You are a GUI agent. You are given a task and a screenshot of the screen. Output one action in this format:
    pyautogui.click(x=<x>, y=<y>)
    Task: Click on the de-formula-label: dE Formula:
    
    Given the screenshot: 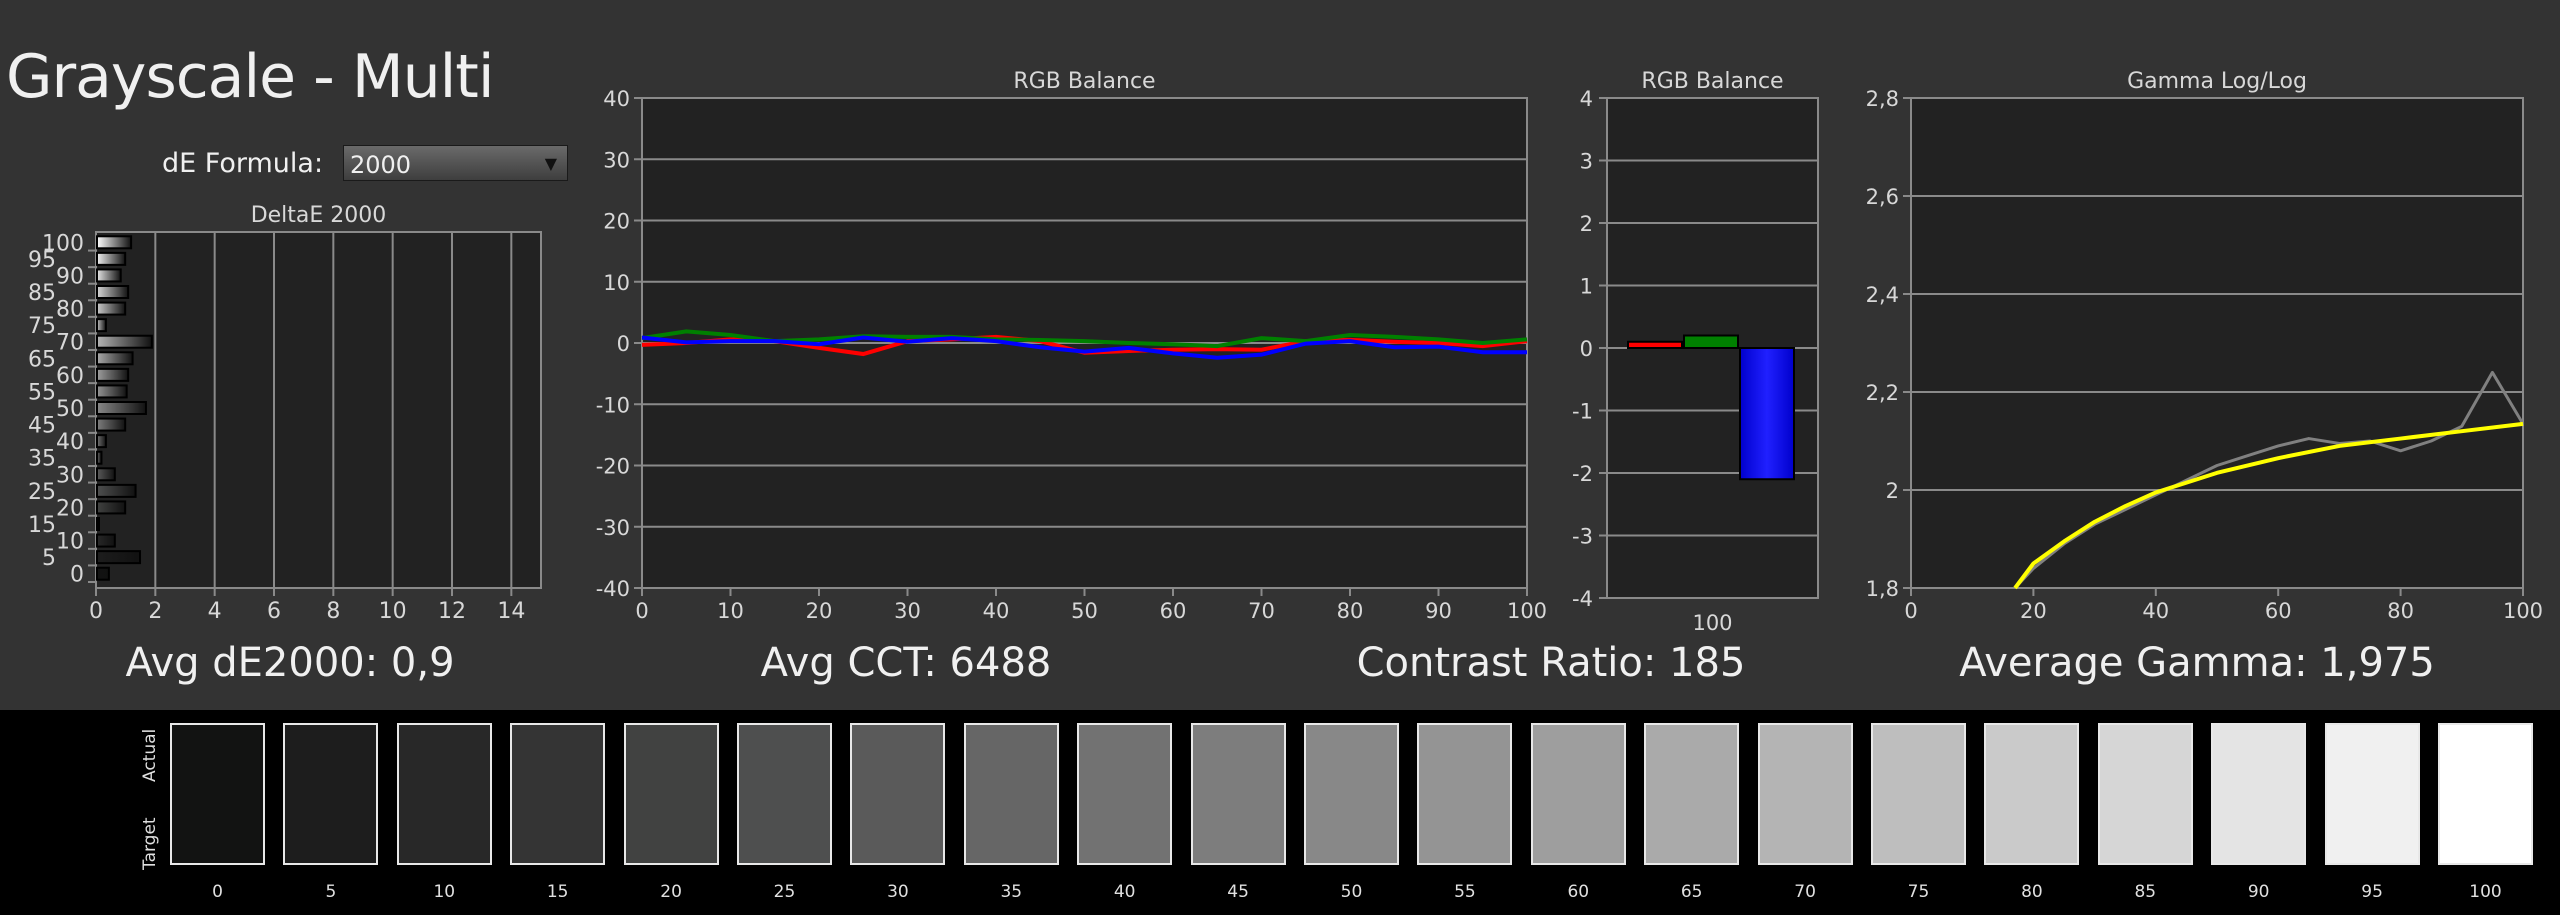 What is the action you would take?
    pyautogui.click(x=243, y=163)
    